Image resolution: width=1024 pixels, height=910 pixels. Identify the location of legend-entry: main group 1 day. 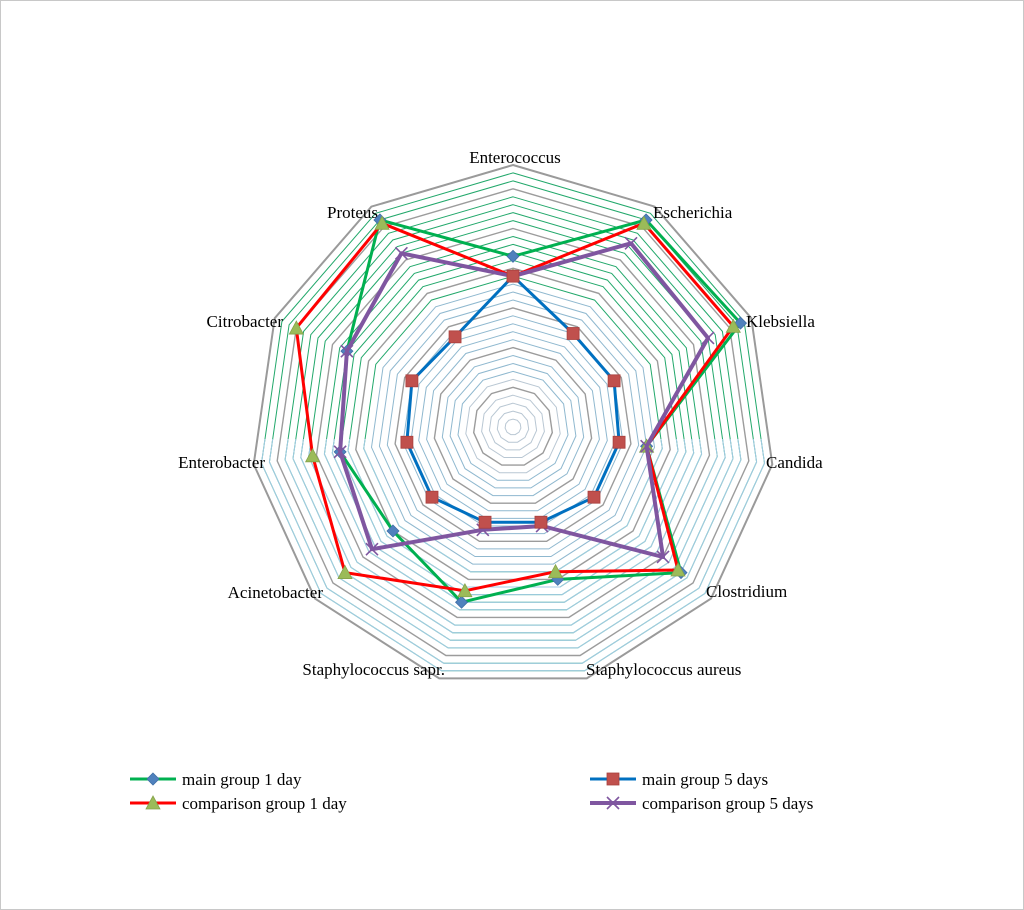
(216, 779).